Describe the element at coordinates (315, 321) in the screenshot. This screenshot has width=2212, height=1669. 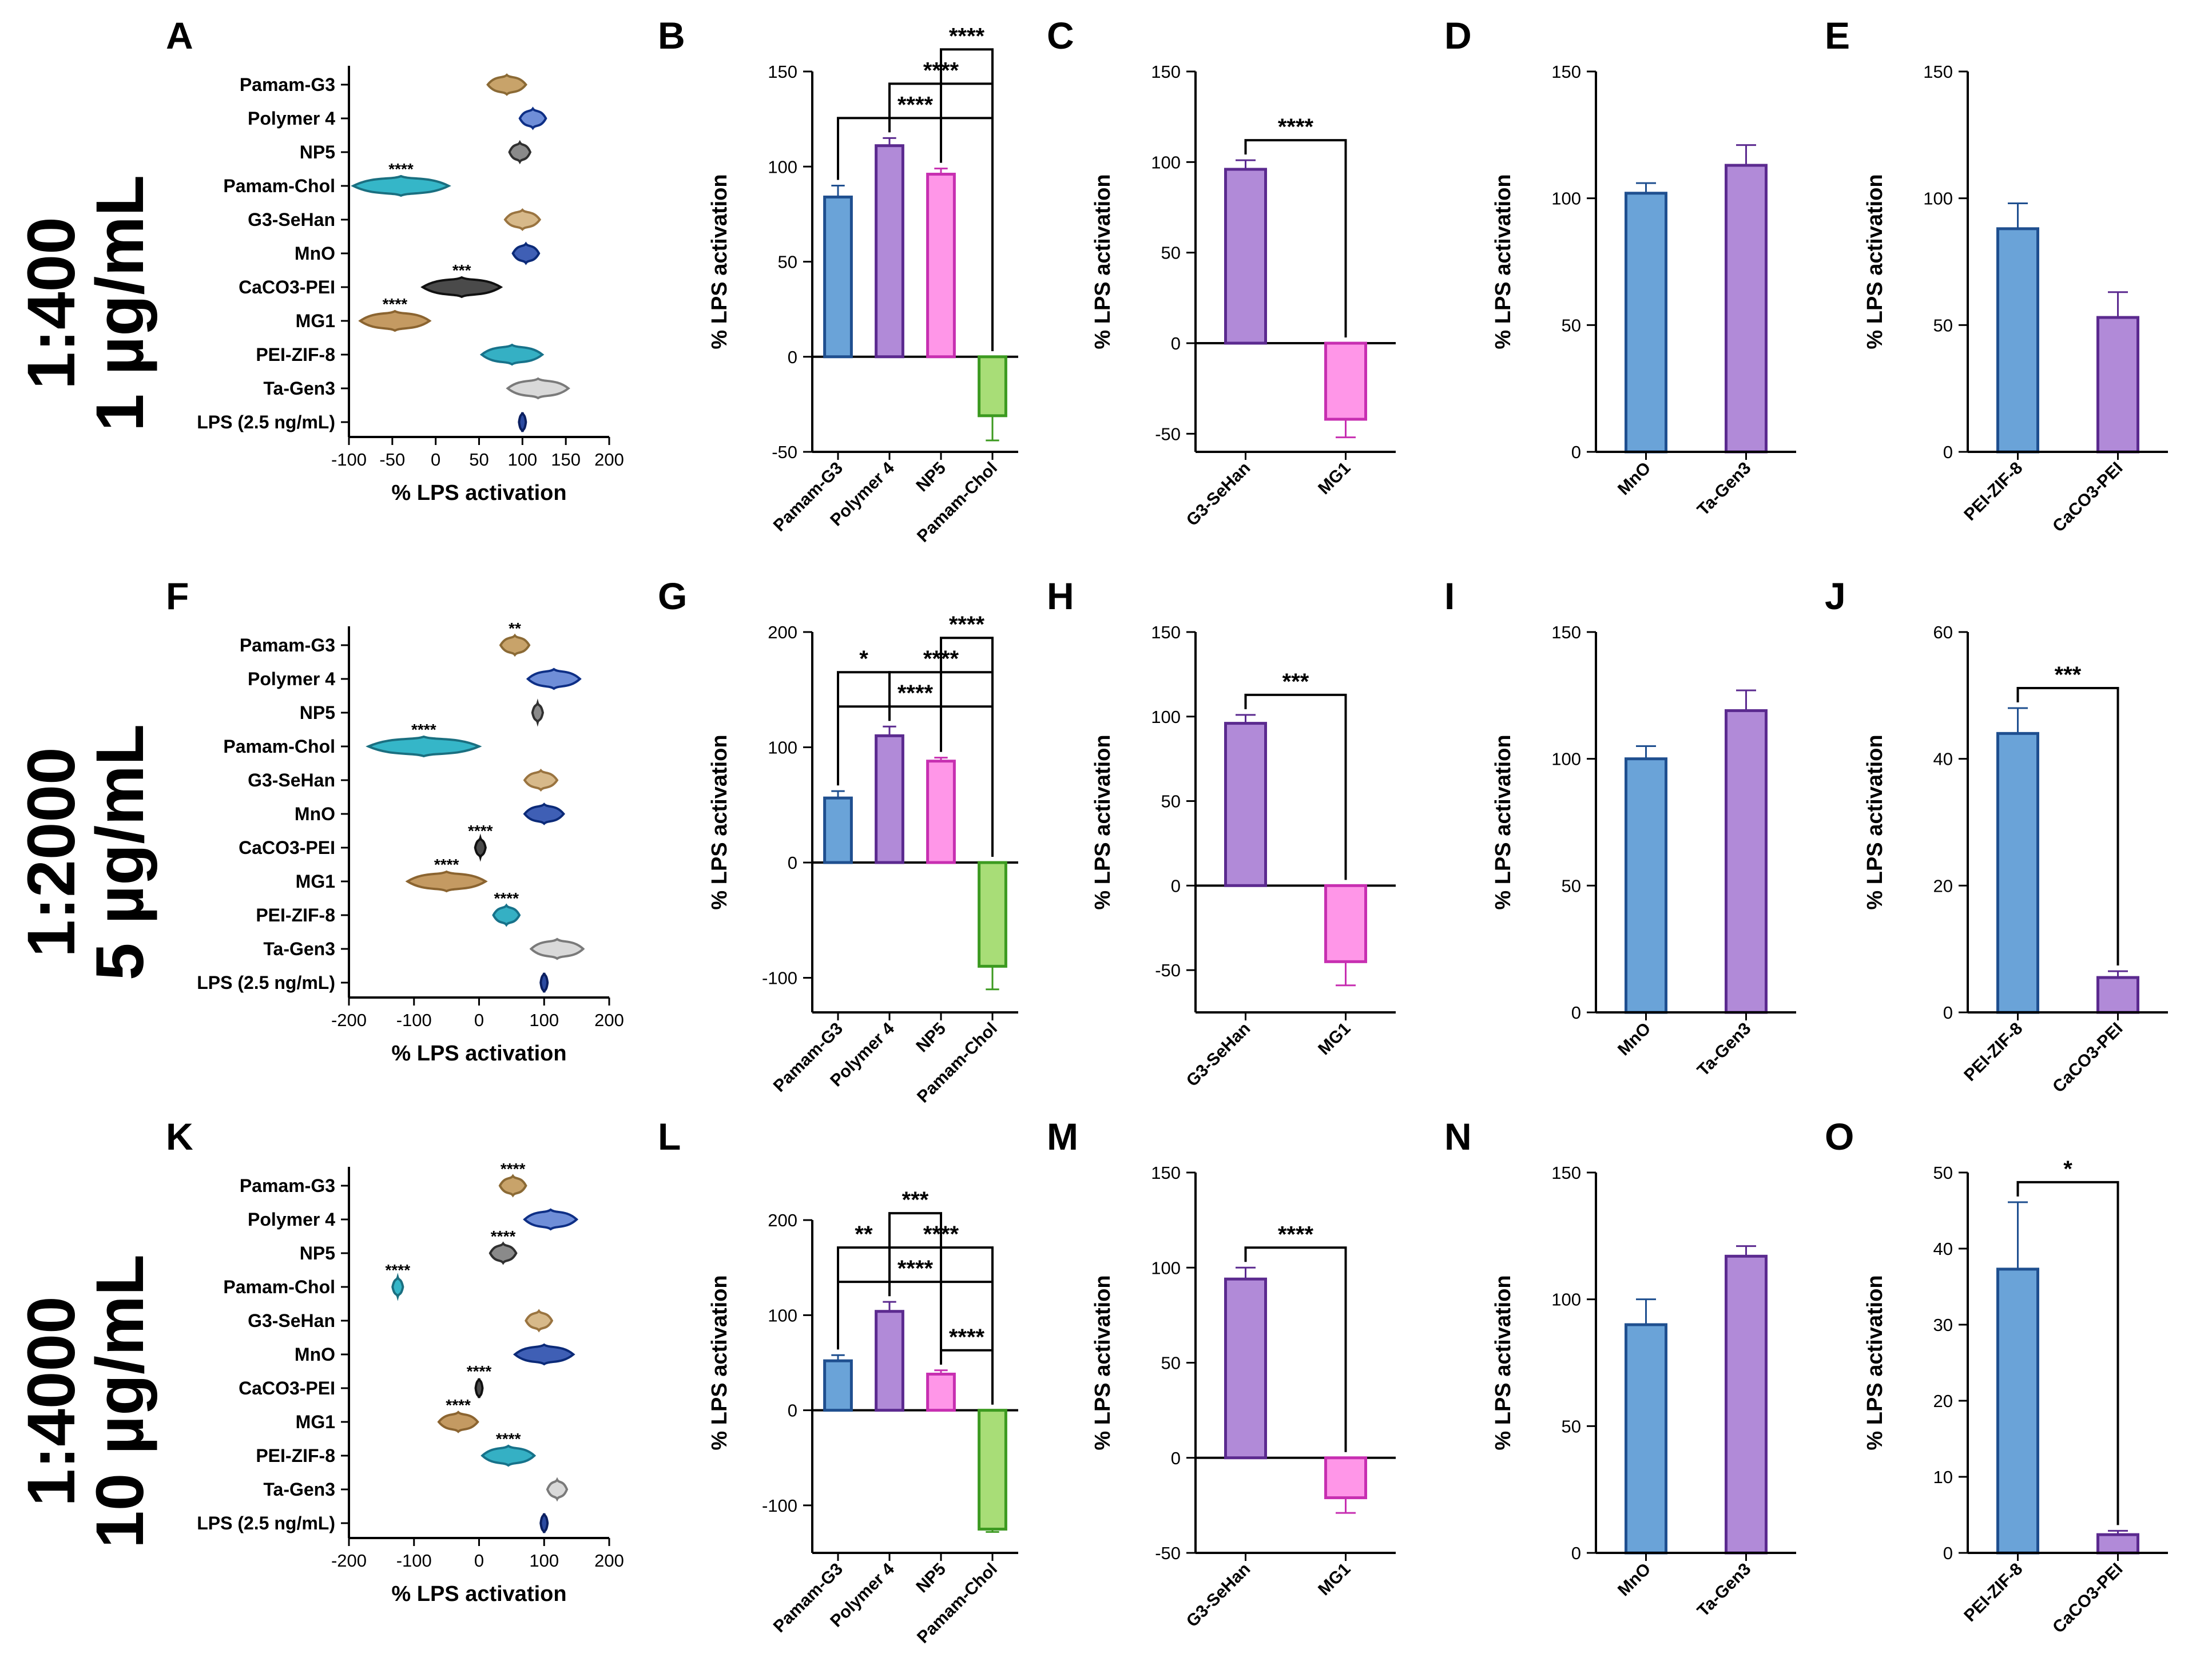
I see `violin-category-label: MG1` at that location.